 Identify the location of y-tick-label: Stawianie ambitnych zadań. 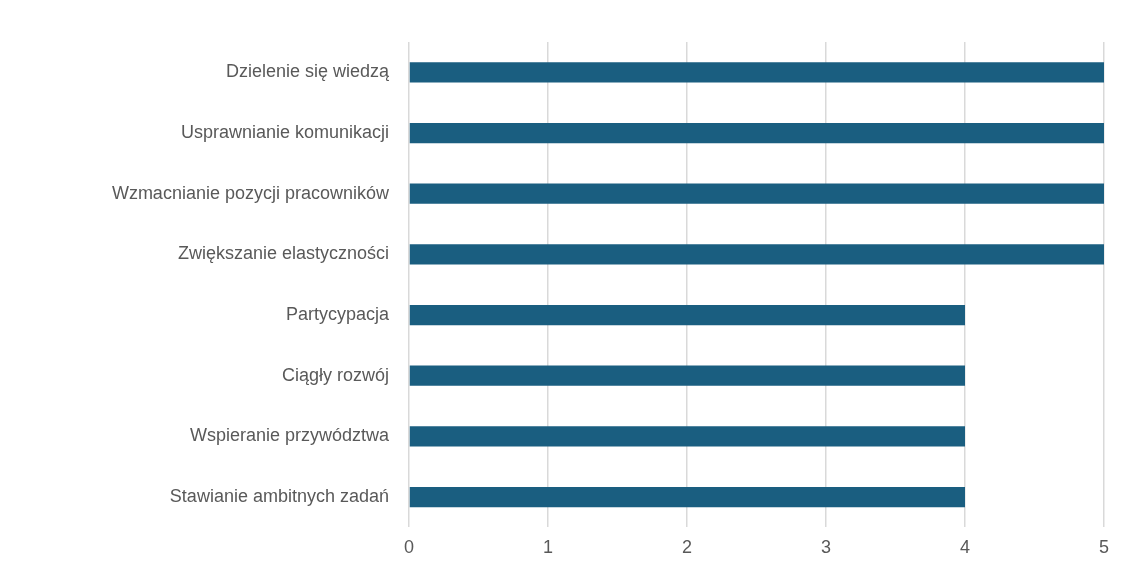
(279, 496).